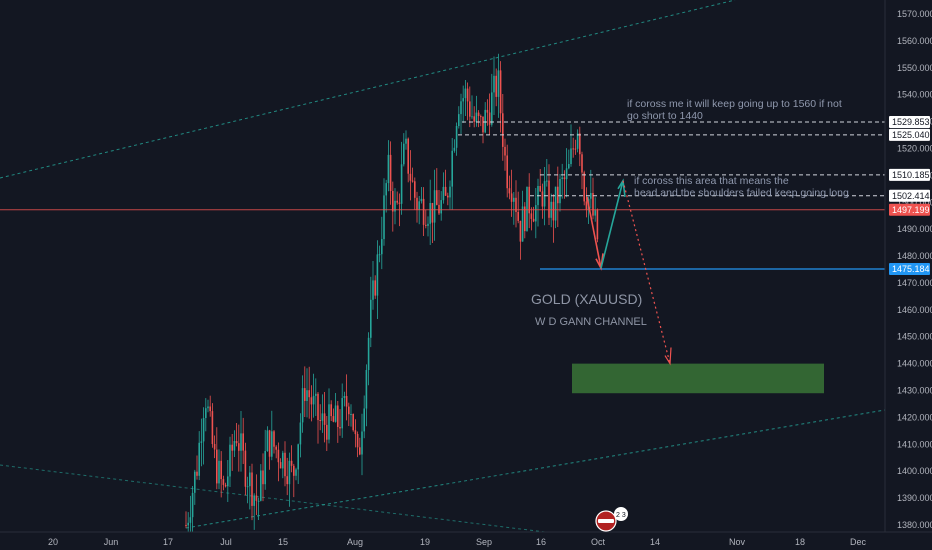  I want to click on price-tick-label: 1470.000, so click(914, 283).